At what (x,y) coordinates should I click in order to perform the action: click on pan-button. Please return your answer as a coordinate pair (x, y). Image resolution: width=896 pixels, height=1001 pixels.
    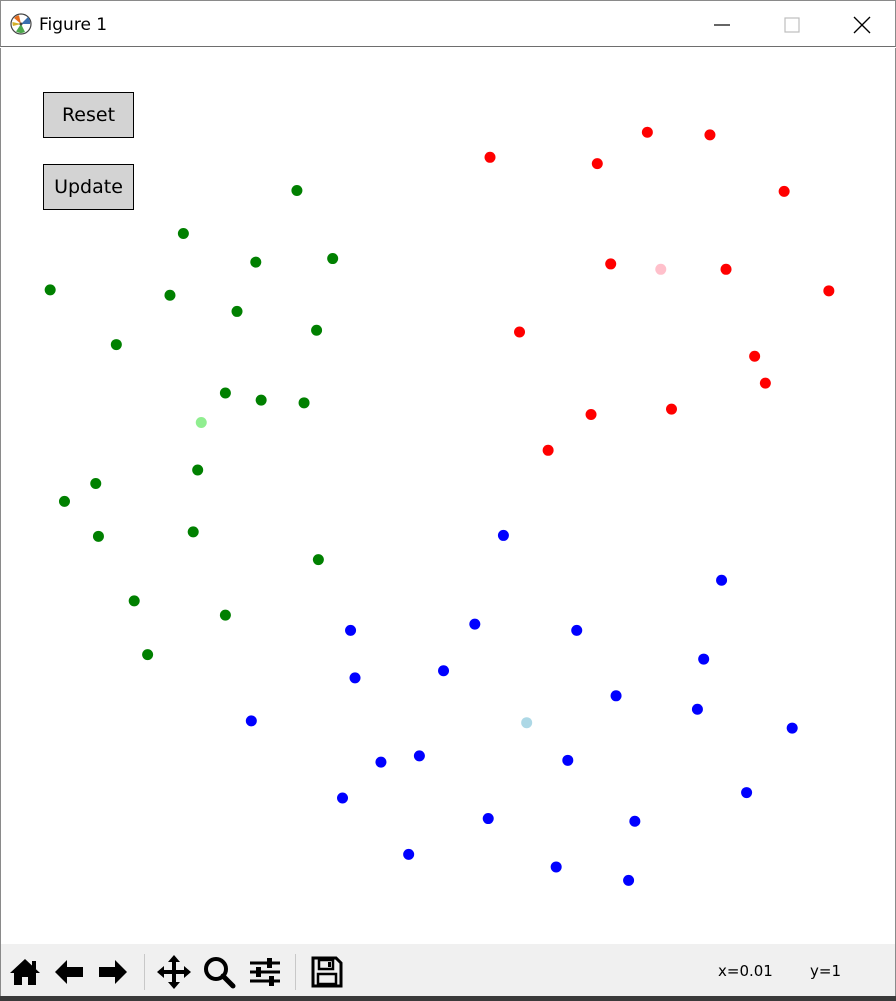
    Looking at the image, I should click on (174, 972).